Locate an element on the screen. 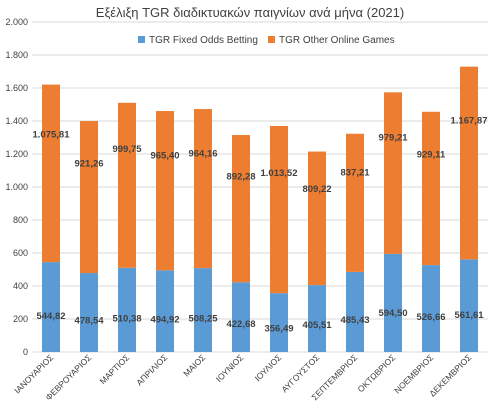  data-label: 478,54 is located at coordinates (89, 320).